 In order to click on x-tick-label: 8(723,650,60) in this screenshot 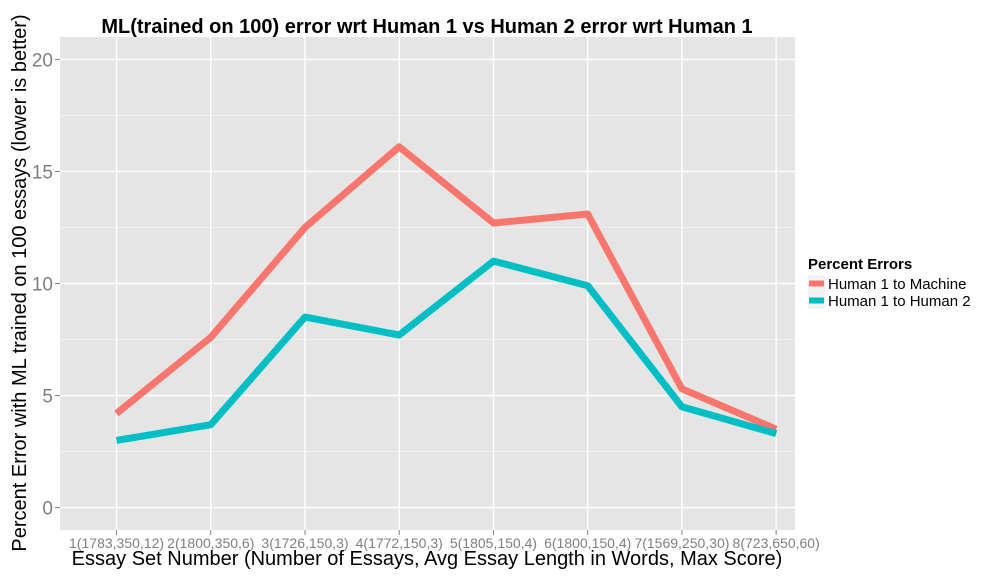, I will do `click(776, 543)`.